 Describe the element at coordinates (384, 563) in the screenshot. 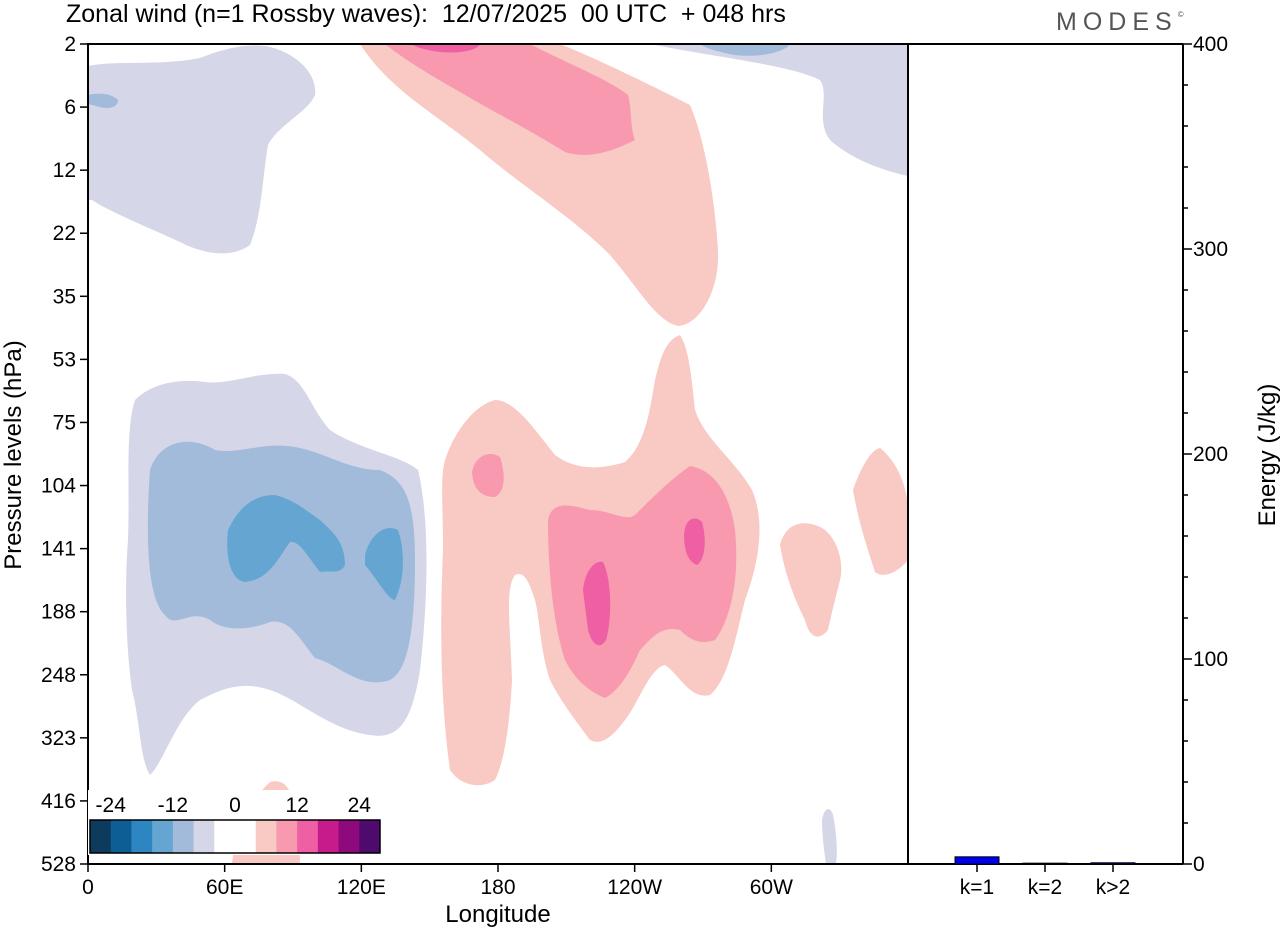

I see `contour-neg-lower-level3b` at that location.